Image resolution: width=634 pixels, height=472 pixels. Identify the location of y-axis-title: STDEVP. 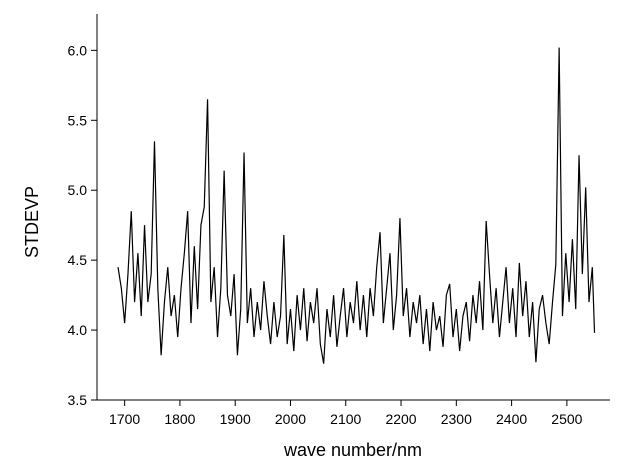
(32, 222).